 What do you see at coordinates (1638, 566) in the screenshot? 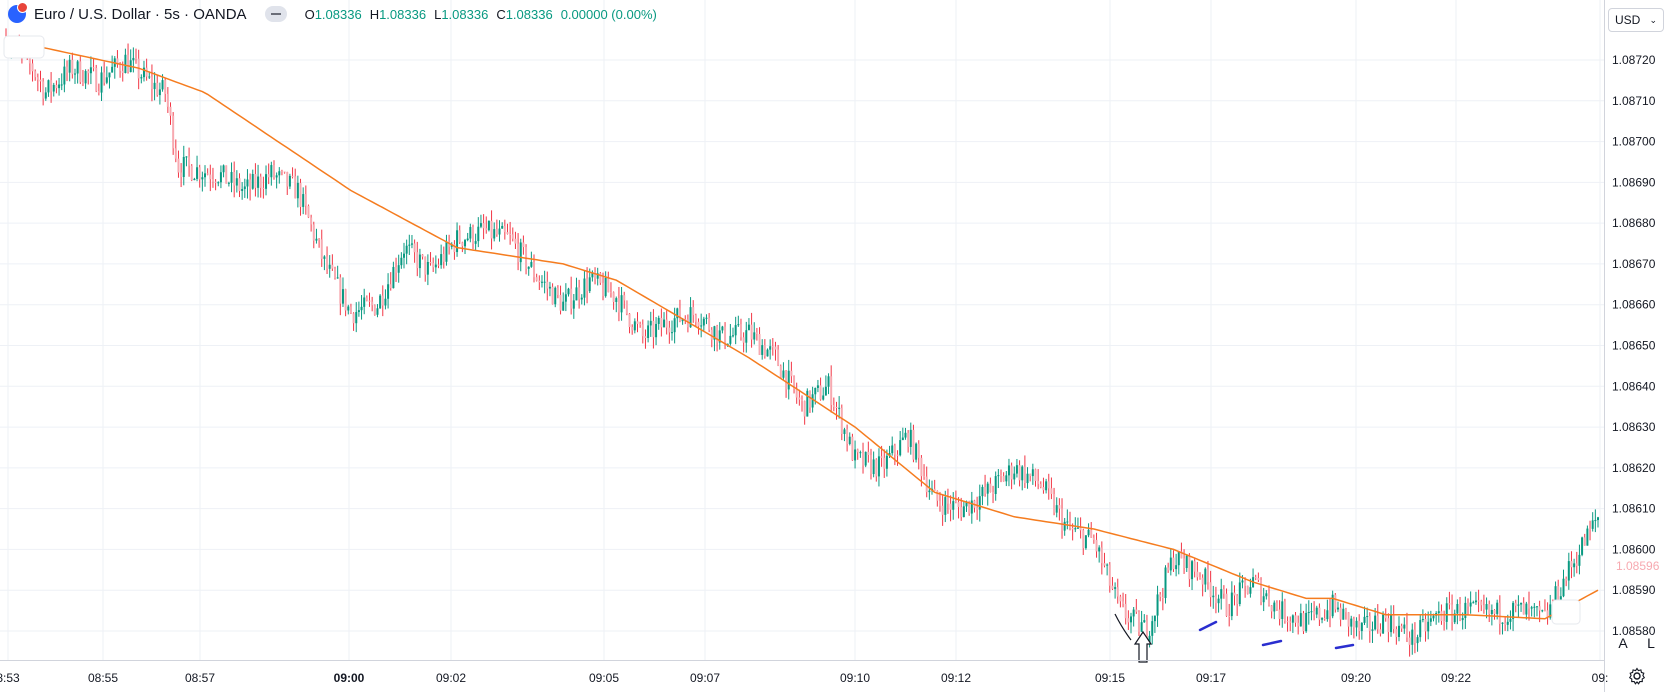
I see `current-price-label: 1.08596` at bounding box center [1638, 566].